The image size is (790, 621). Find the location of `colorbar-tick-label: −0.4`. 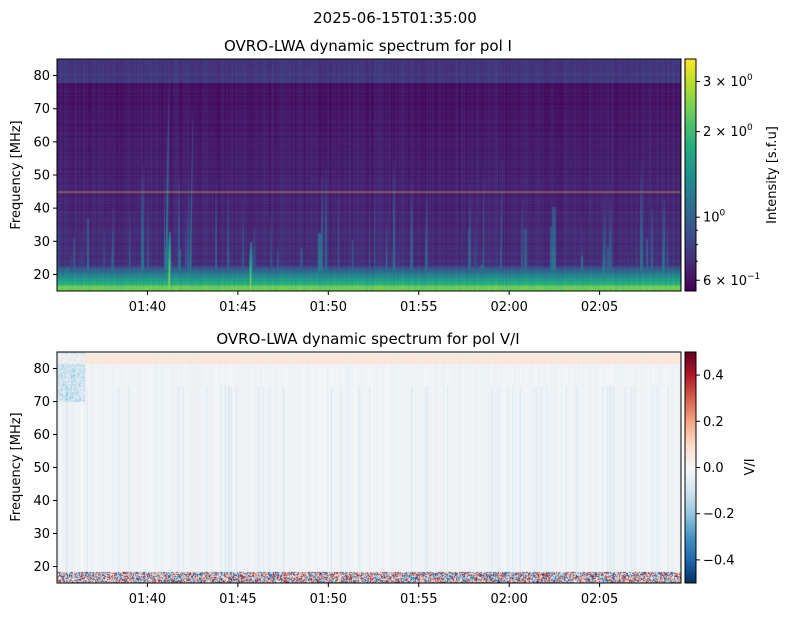

colorbar-tick-label: −0.4 is located at coordinates (719, 560).